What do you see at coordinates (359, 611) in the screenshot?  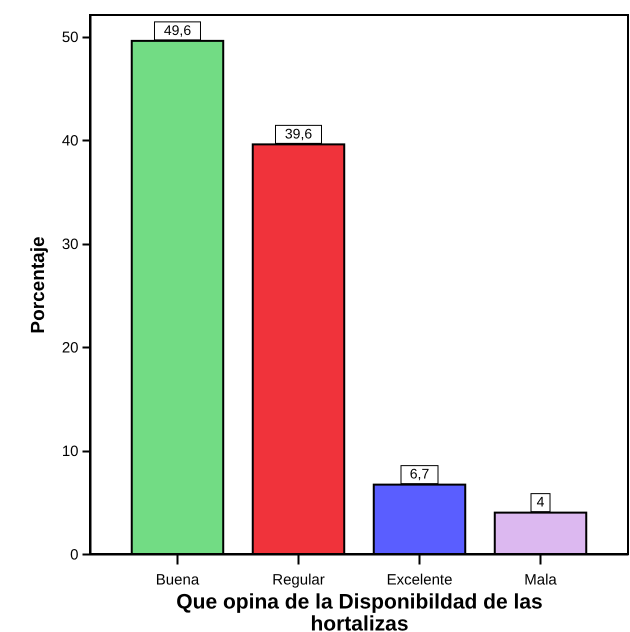 I see `x-axis-title: Que opina de la Disponibildad de las hortalizas` at bounding box center [359, 611].